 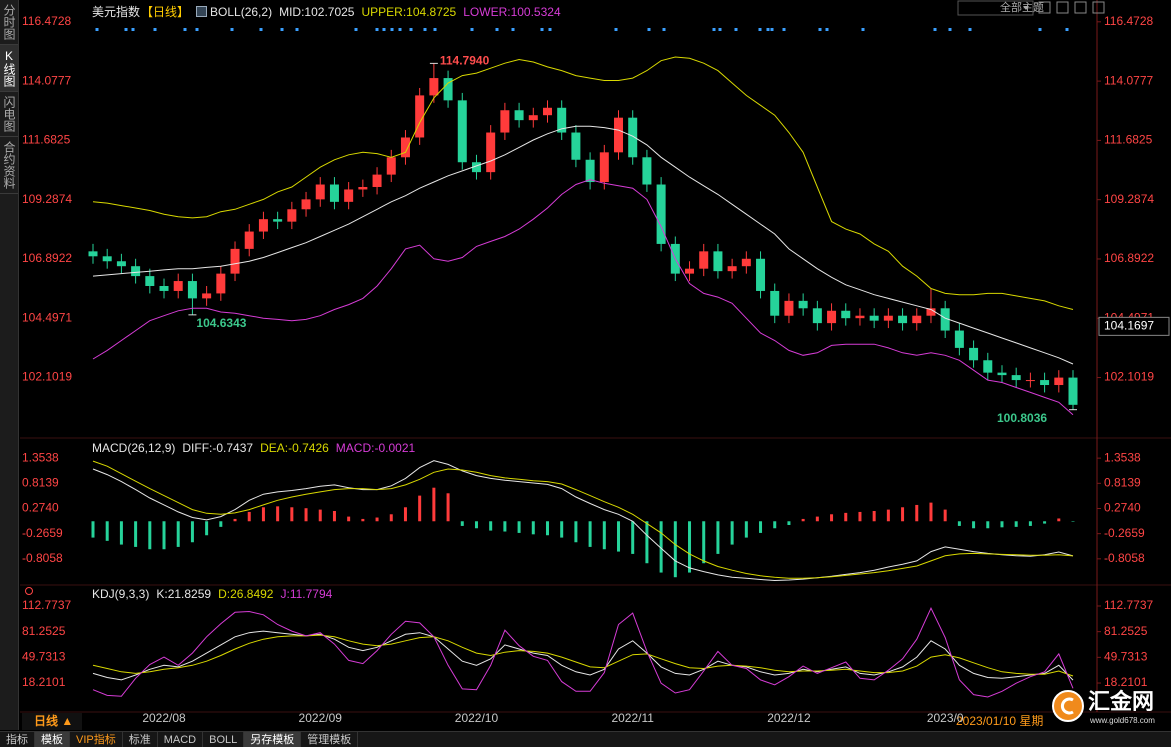 I want to click on extreme-label: 104.6343, so click(x=221, y=323).